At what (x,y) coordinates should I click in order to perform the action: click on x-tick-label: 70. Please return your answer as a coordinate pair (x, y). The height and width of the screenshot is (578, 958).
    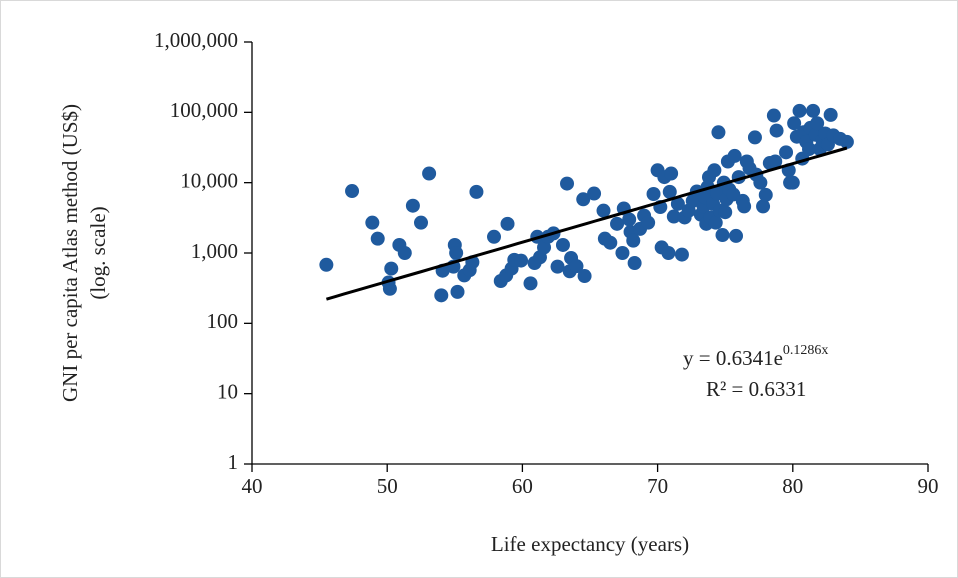
    Looking at the image, I should click on (657, 486).